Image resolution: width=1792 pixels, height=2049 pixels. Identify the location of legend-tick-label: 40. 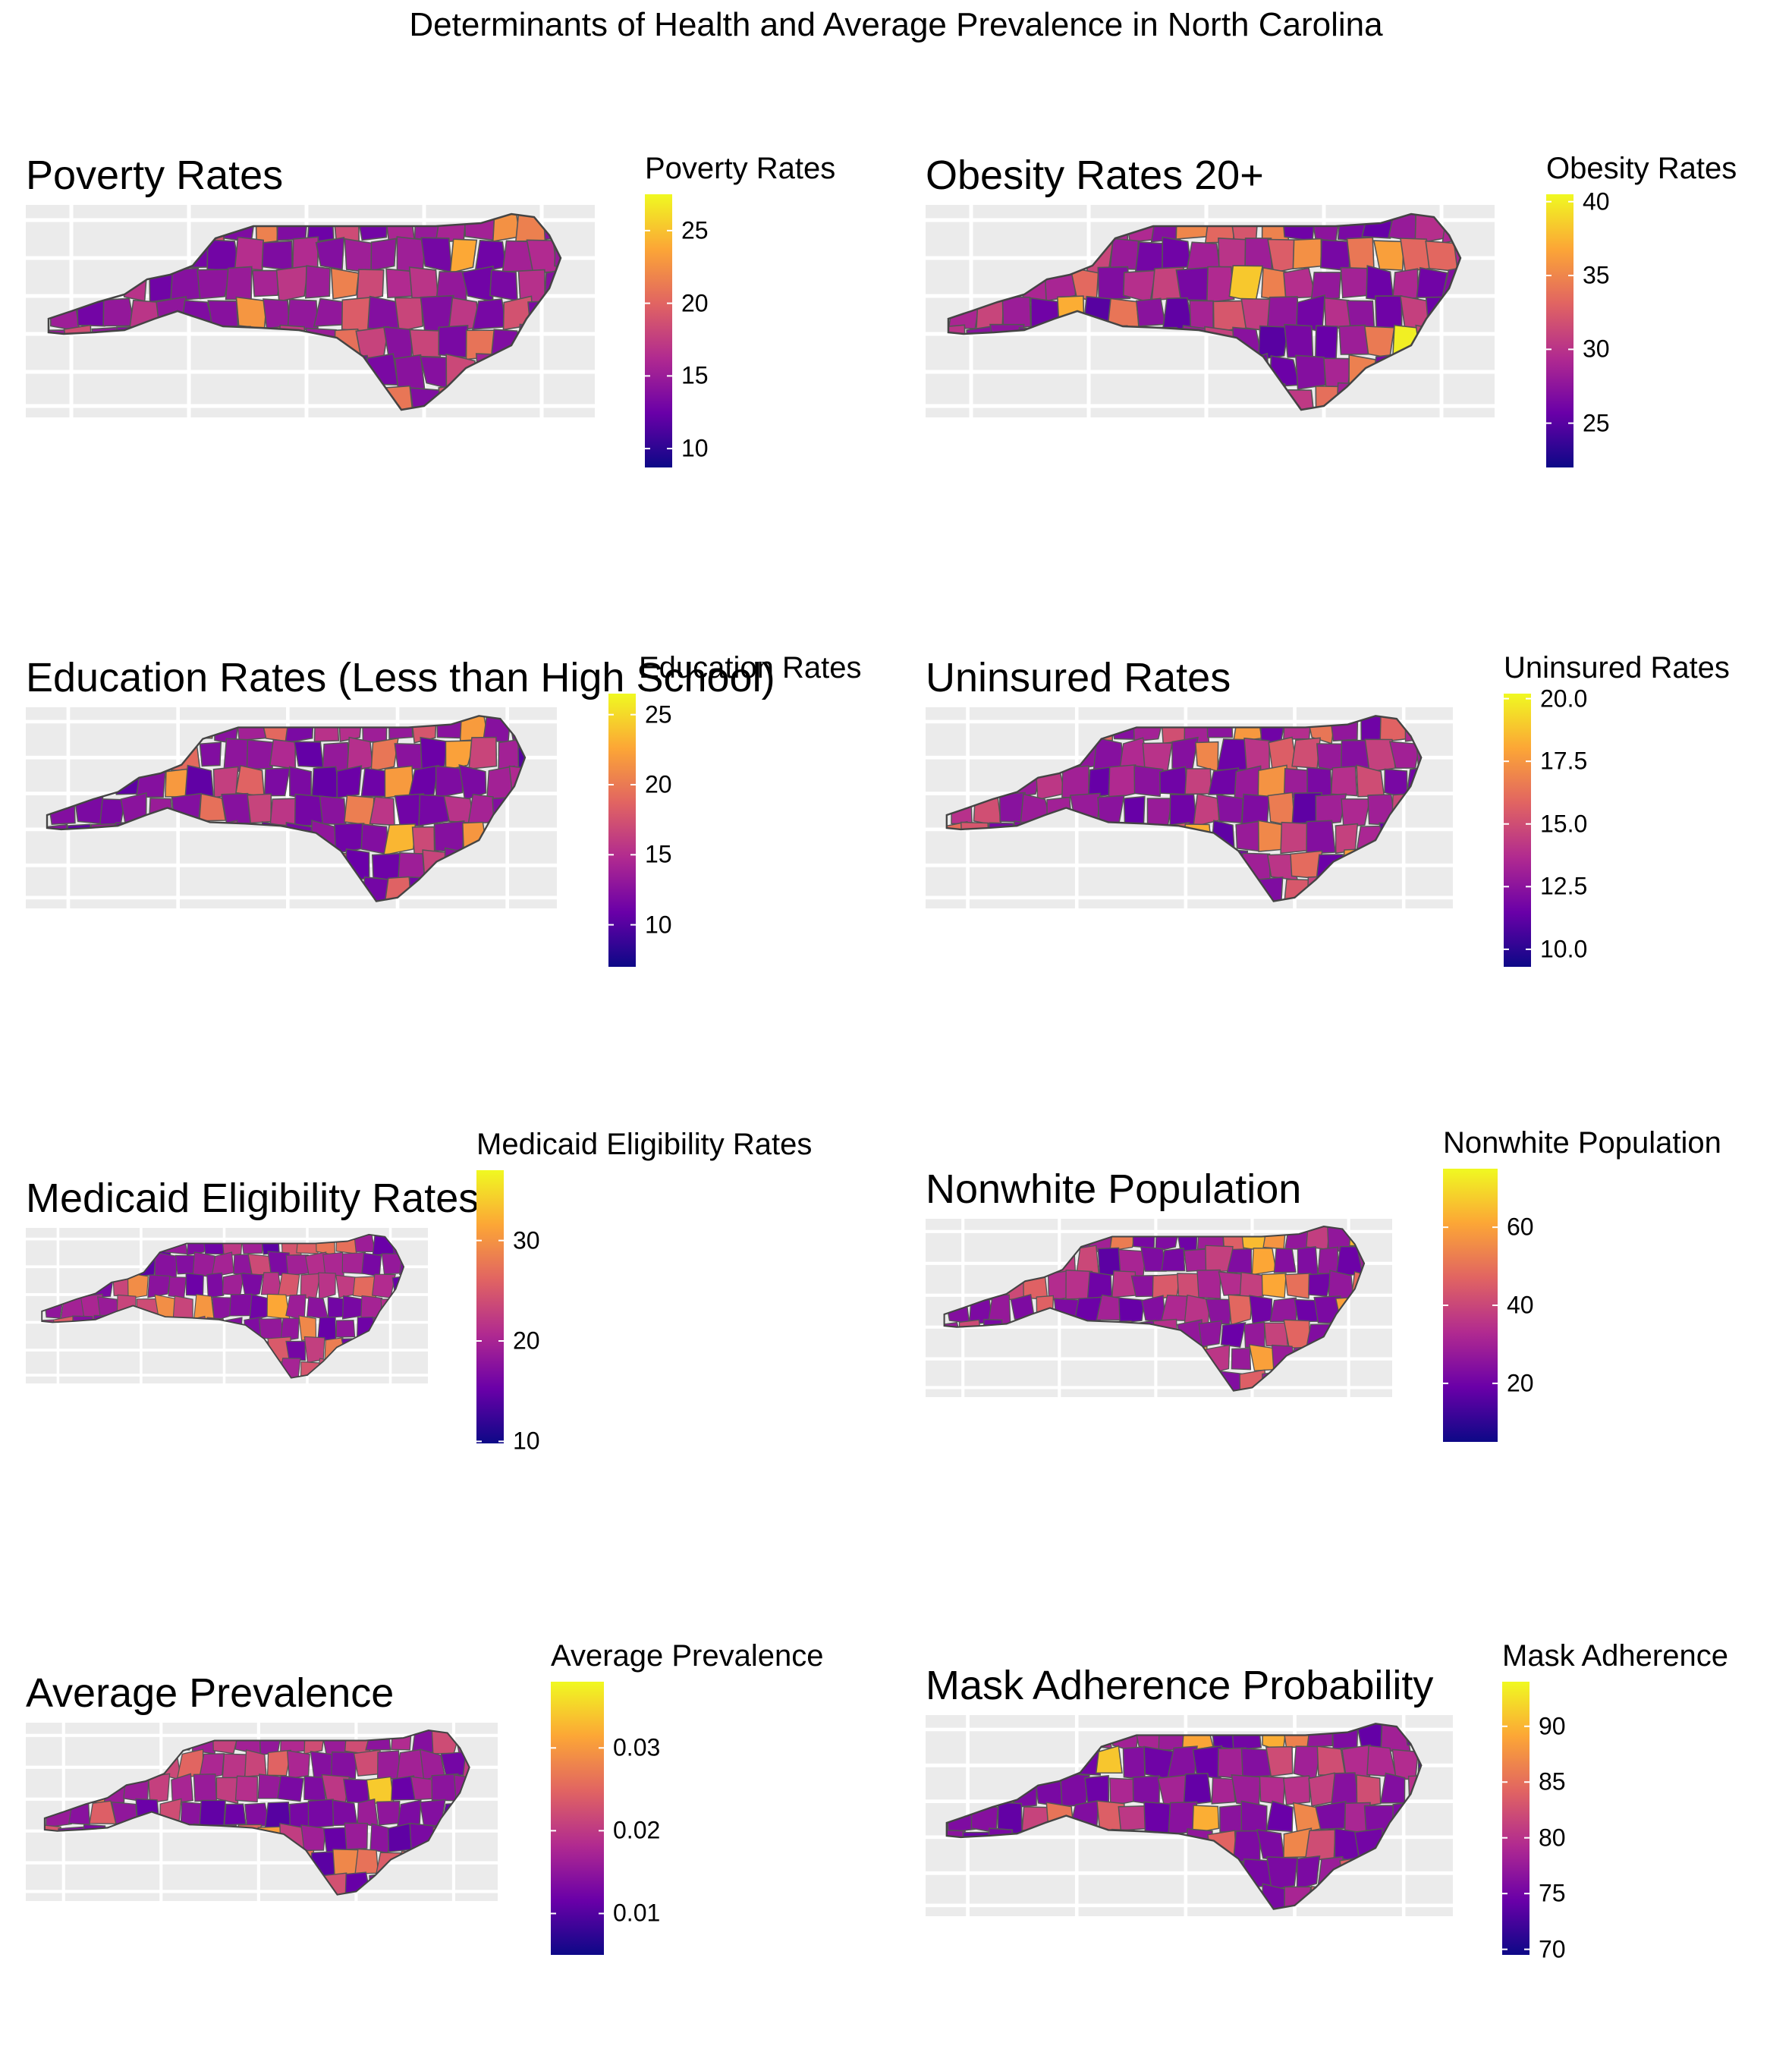
(1597, 201).